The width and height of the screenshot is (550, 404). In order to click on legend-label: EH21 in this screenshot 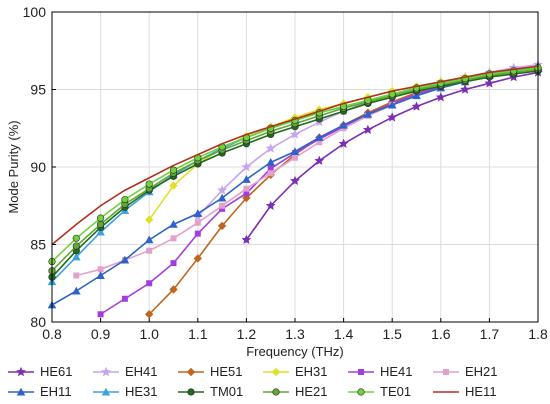, I will do `click(481, 371)`.